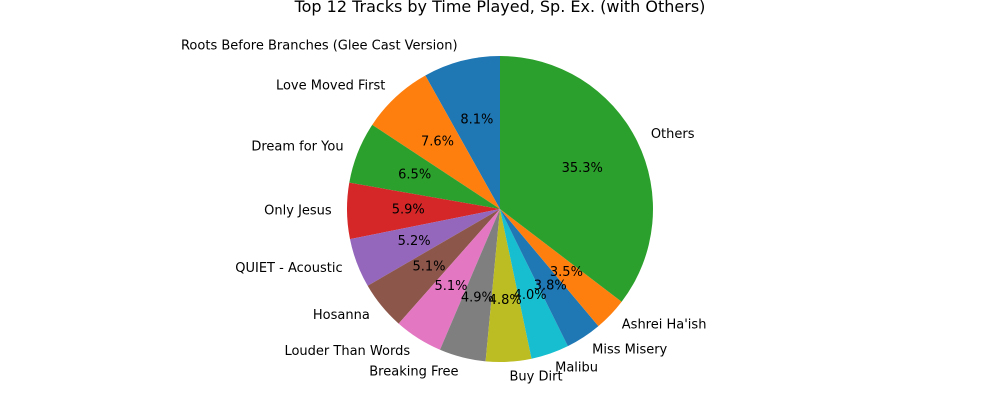  I want to click on slice-label-quiet-acoustic: QUIET - Acoustic, so click(288, 268).